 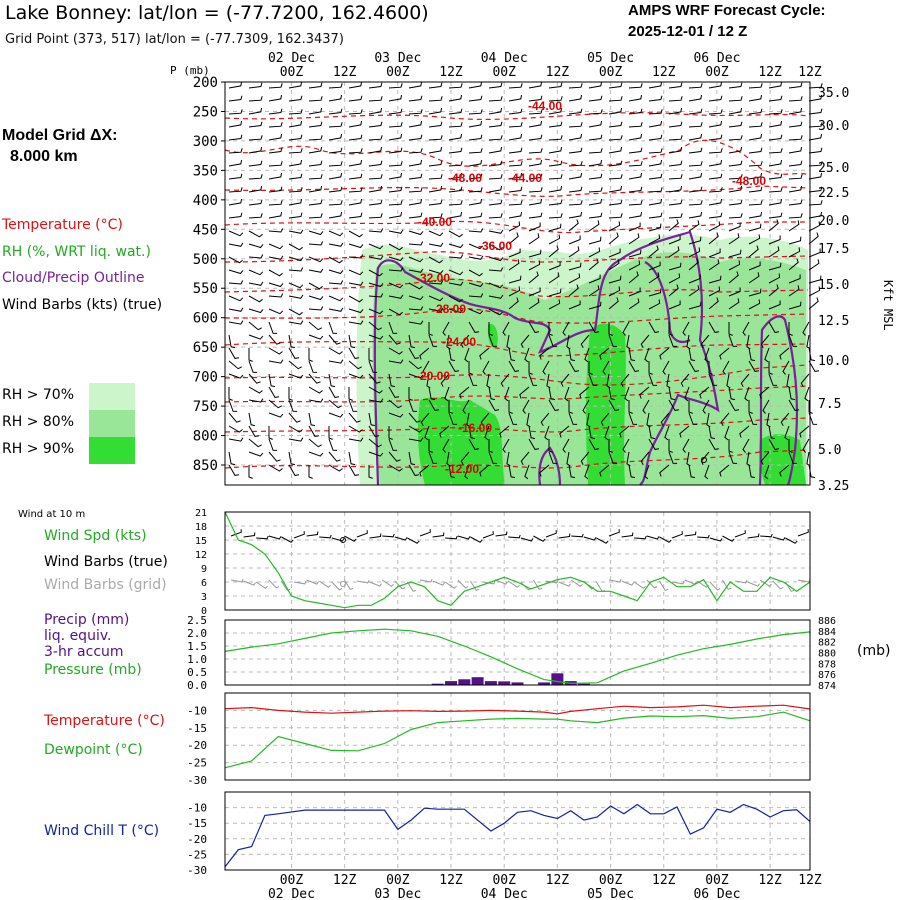 I want to click on wind-barb-grid, so click(x=300, y=582).